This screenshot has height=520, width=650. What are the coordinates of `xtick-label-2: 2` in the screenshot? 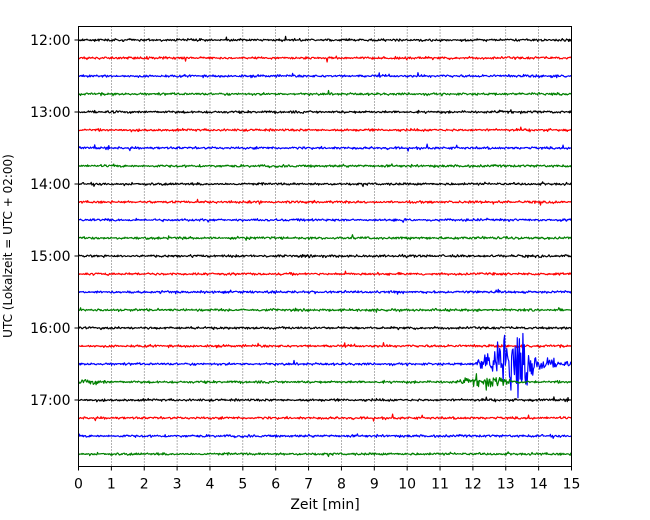 It's located at (144, 485).